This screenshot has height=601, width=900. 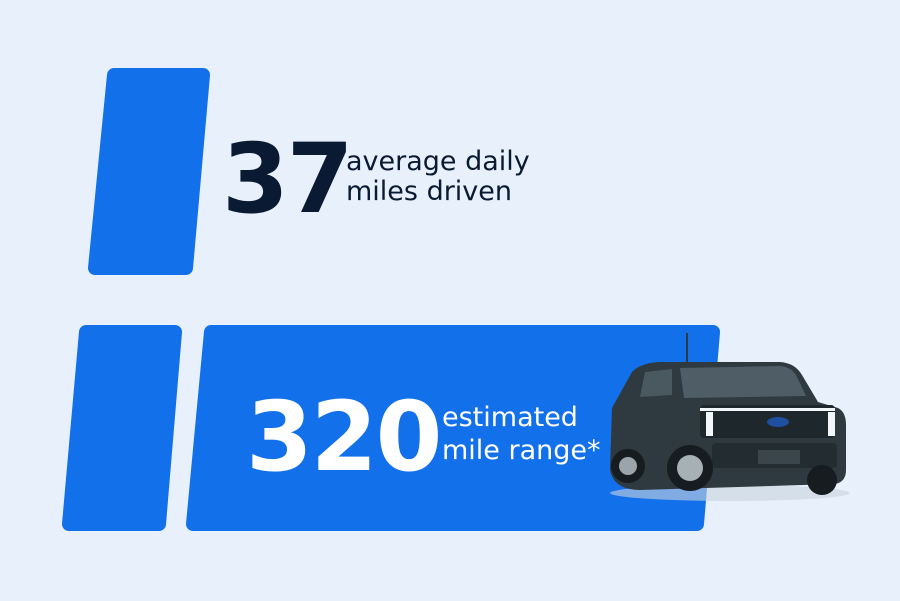 What do you see at coordinates (510, 417) in the screenshot?
I see `stat-label: estimated` at bounding box center [510, 417].